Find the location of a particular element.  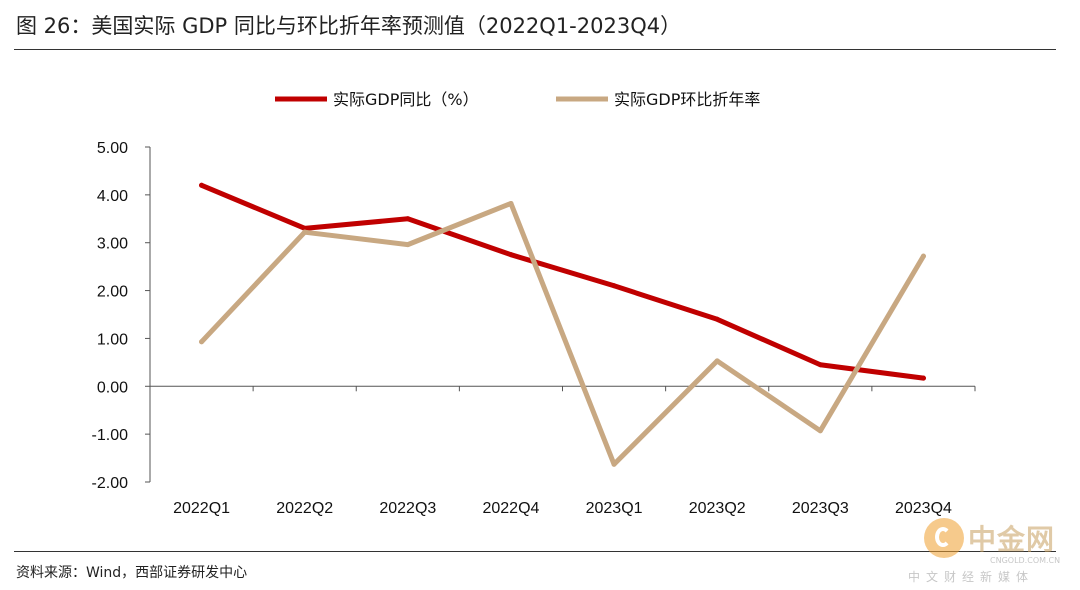

cngold-logo-icon is located at coordinates (944, 538).